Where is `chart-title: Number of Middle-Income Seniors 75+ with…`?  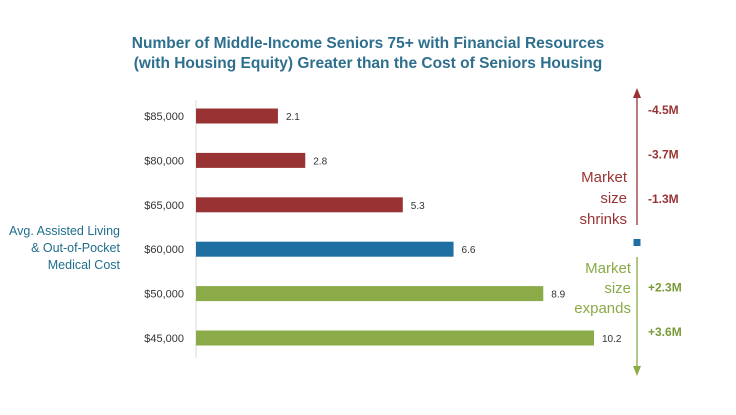 chart-title: Number of Middle-Income Seniors 75+ with… is located at coordinates (368, 54).